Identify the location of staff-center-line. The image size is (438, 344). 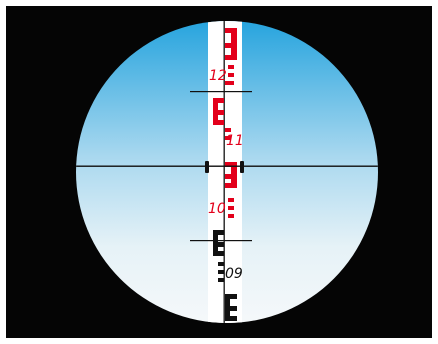
(224, 172).